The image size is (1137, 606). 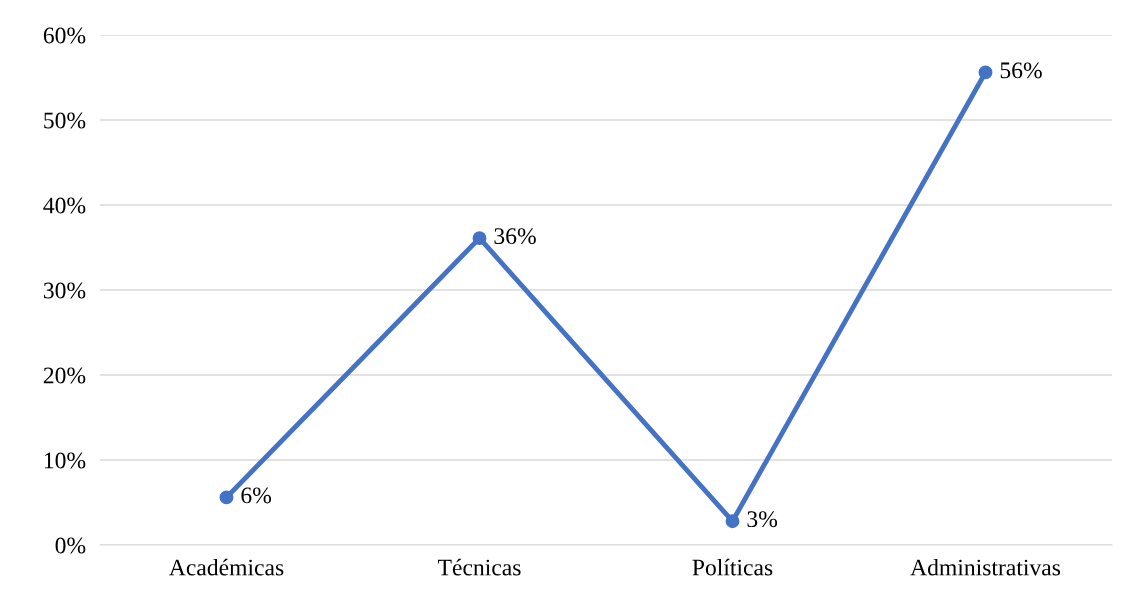 What do you see at coordinates (70, 545) in the screenshot?
I see `y-tick-label: 0%` at bounding box center [70, 545].